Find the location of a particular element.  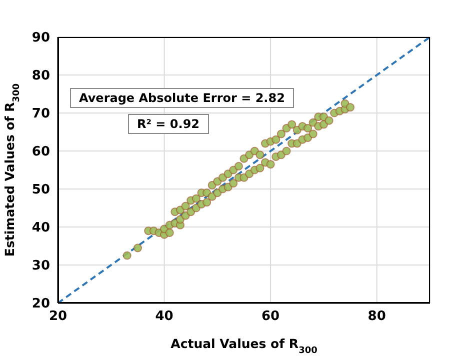

y-tick-label: 70 is located at coordinates (41, 114).